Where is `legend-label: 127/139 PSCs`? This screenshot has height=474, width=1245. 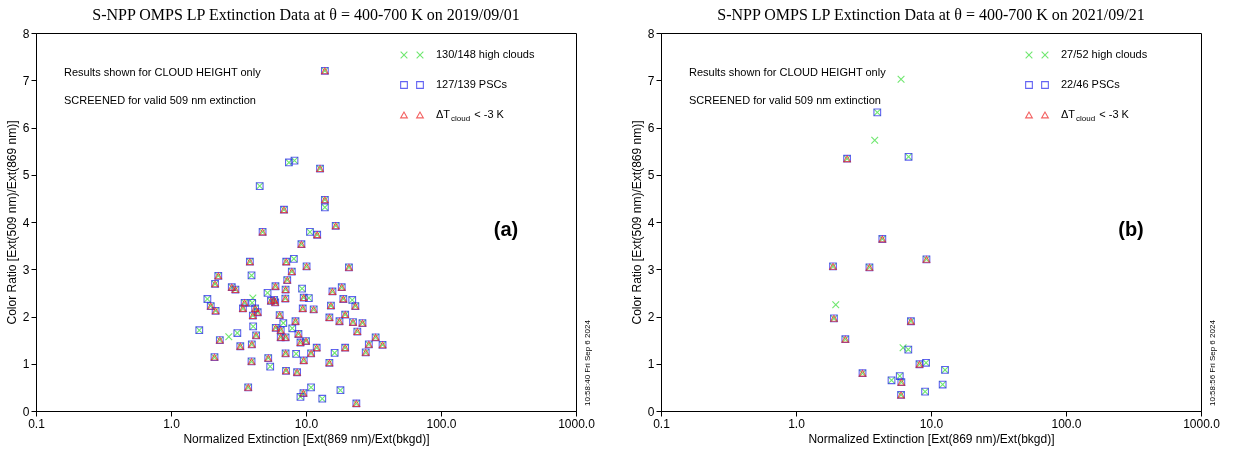 legend-label: 127/139 PSCs is located at coordinates (472, 84).